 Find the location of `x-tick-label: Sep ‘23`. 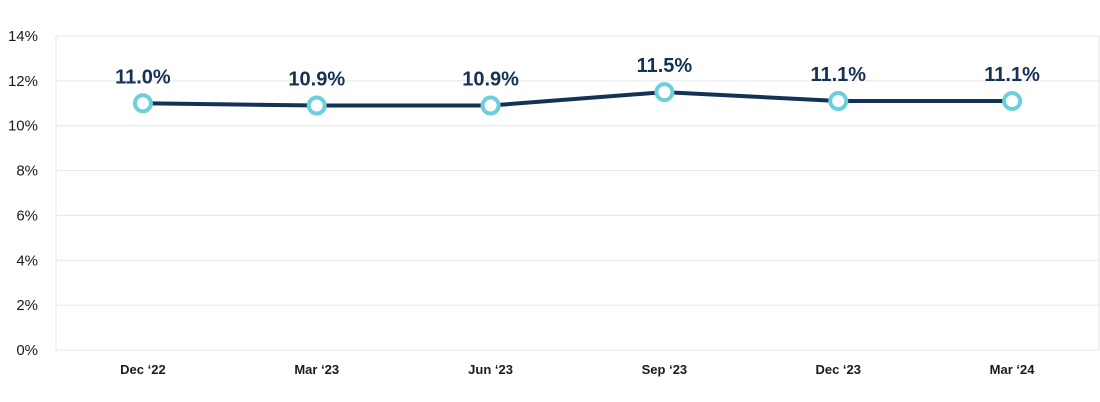

x-tick-label: Sep ‘23 is located at coordinates (665, 369).